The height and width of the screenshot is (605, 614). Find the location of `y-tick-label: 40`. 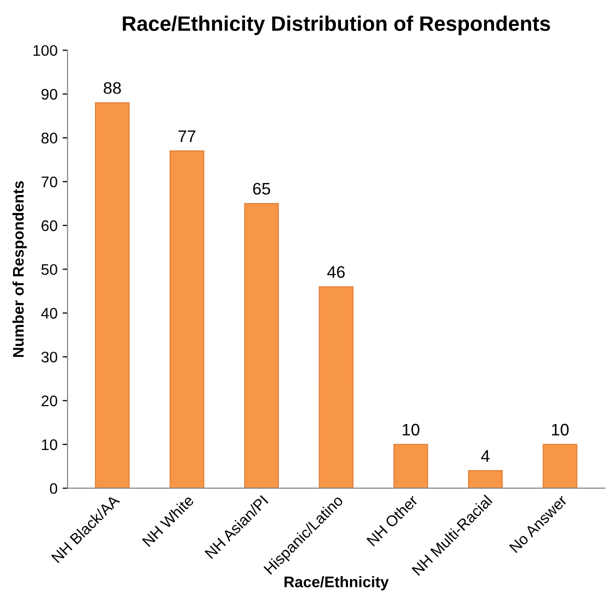

y-tick-label: 40 is located at coordinates (49, 313).